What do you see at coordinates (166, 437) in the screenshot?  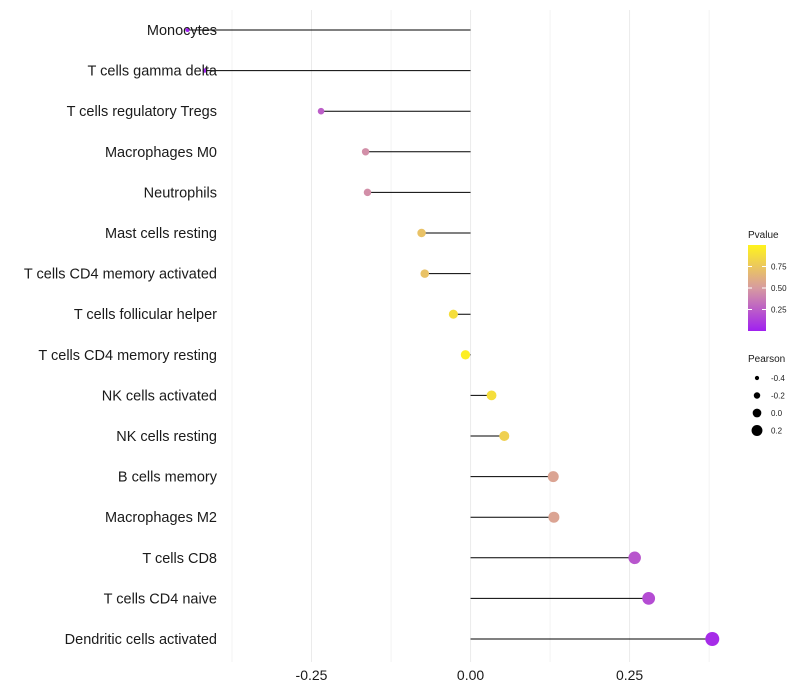 I see `category-label: NK cells resting` at bounding box center [166, 437].